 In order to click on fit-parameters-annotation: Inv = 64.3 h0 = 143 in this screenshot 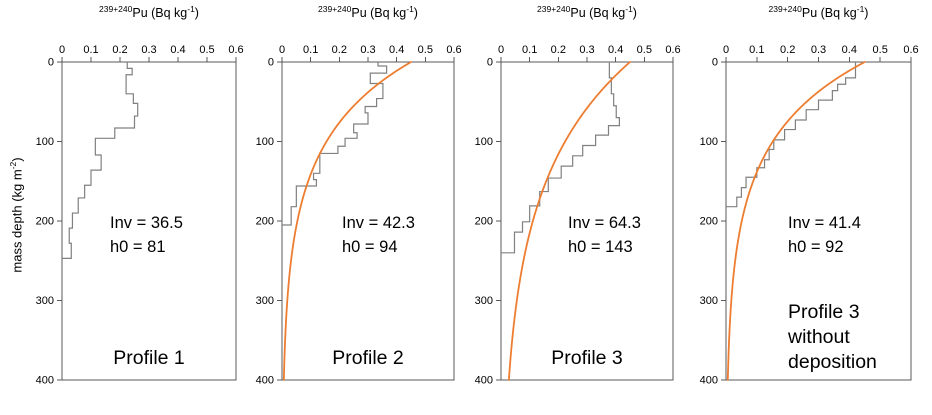, I will do `click(604, 235)`.